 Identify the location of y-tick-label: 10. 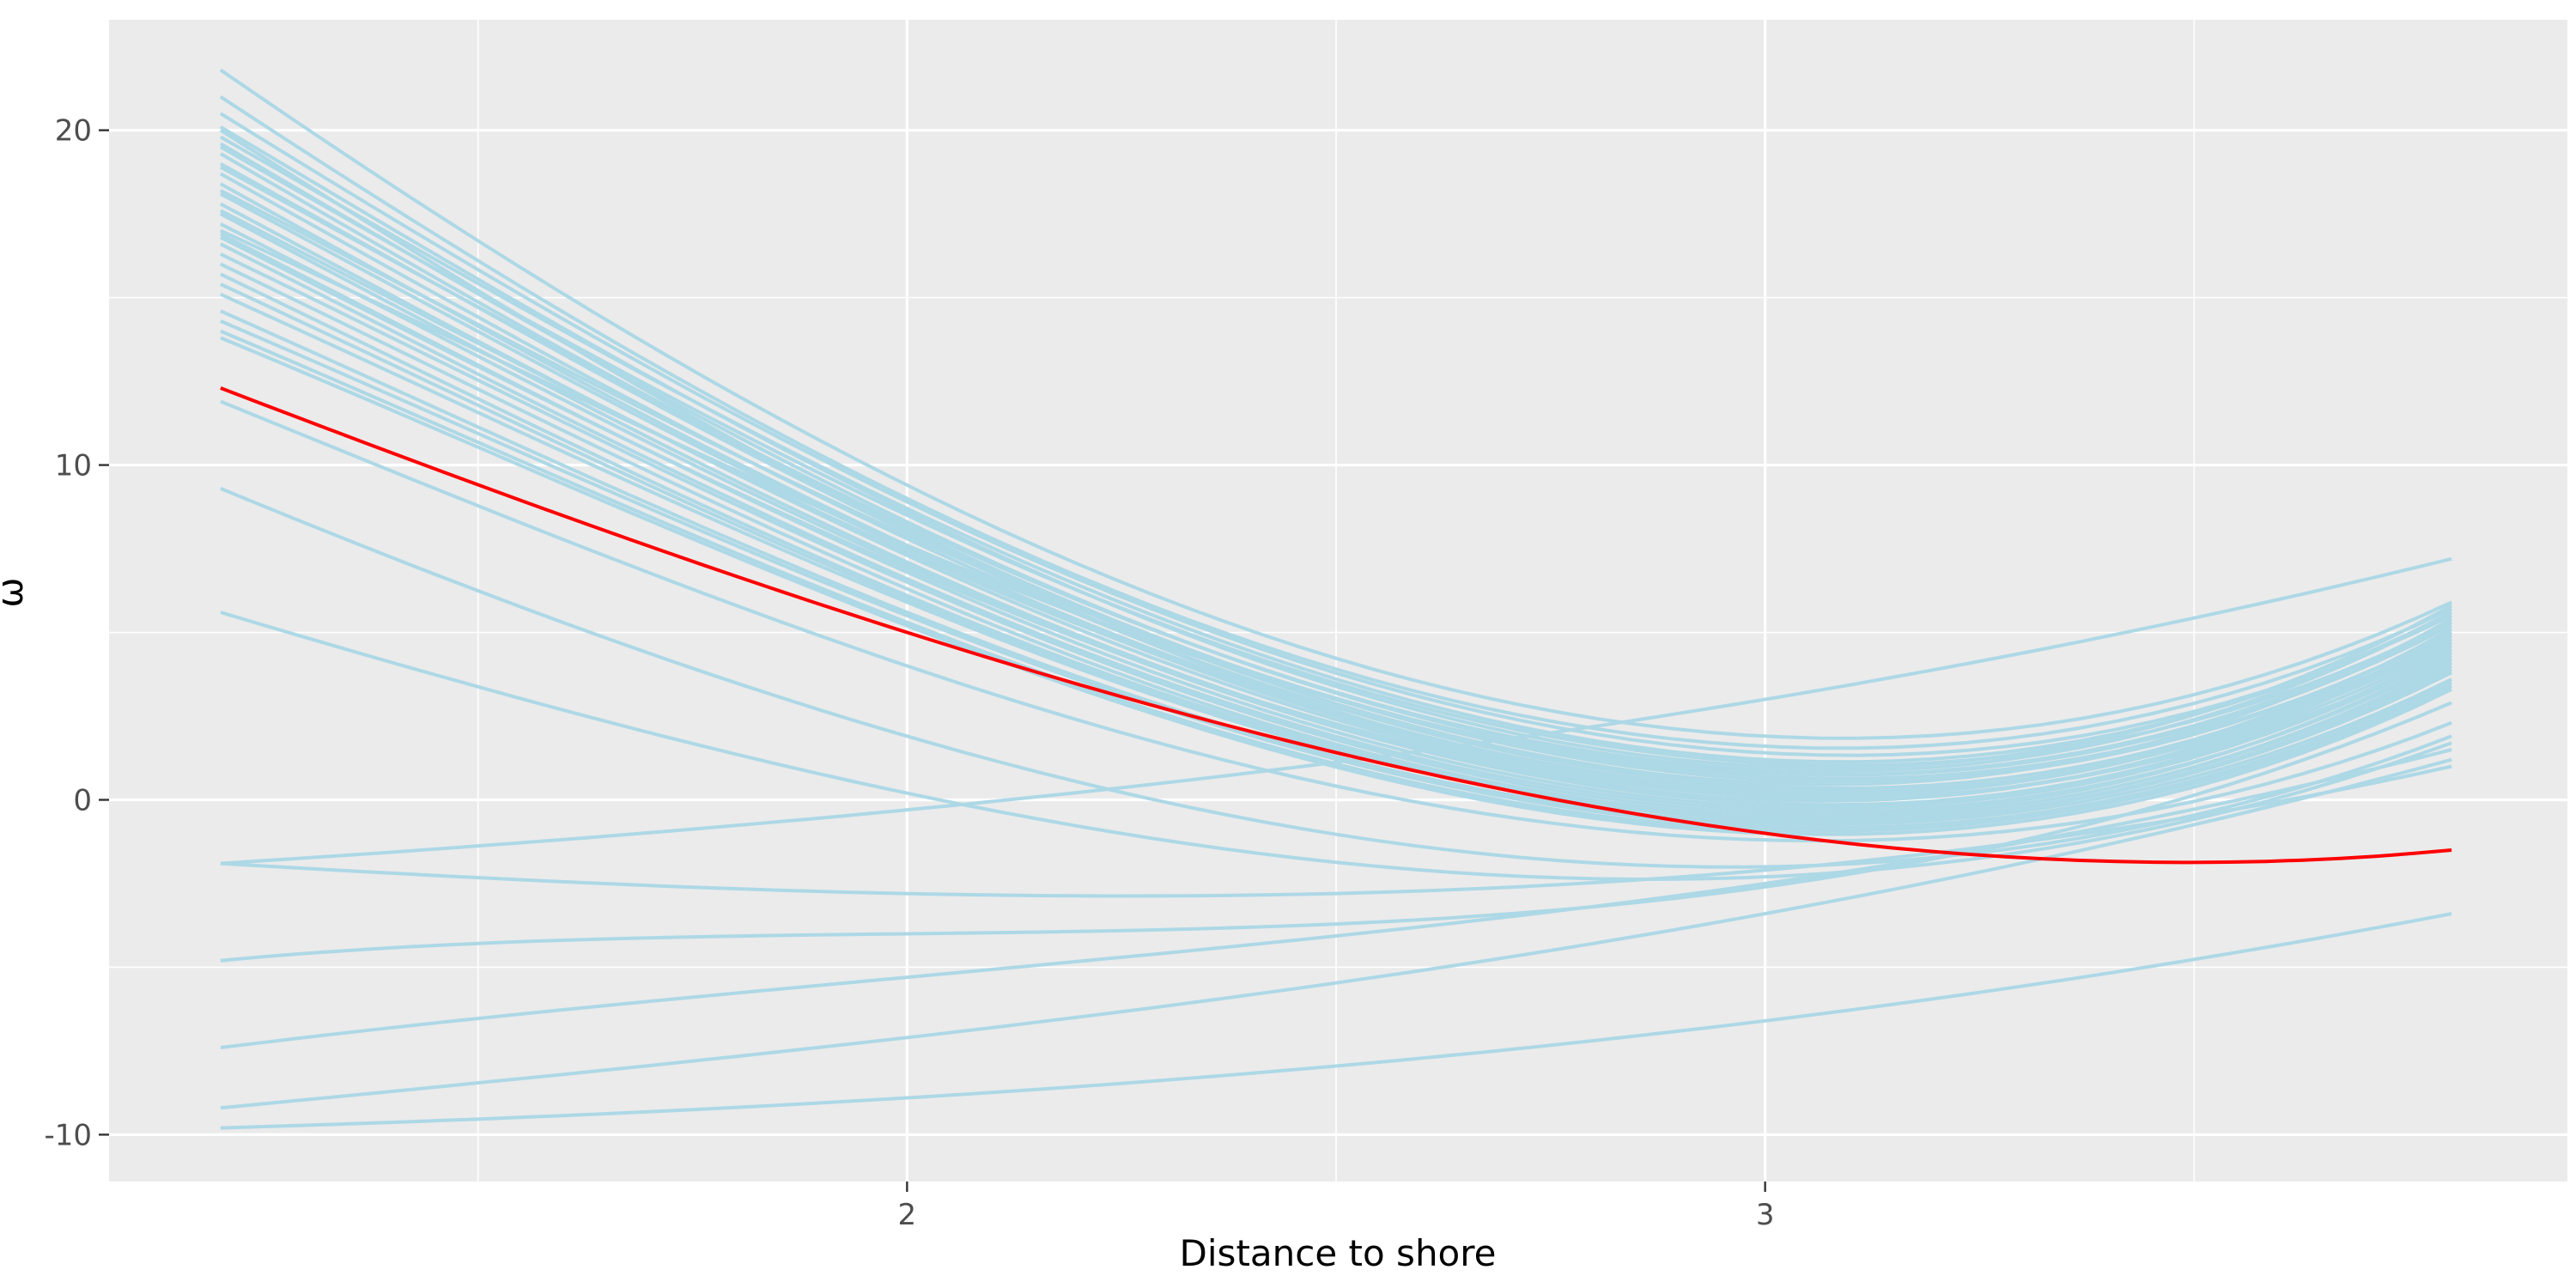
(74, 466).